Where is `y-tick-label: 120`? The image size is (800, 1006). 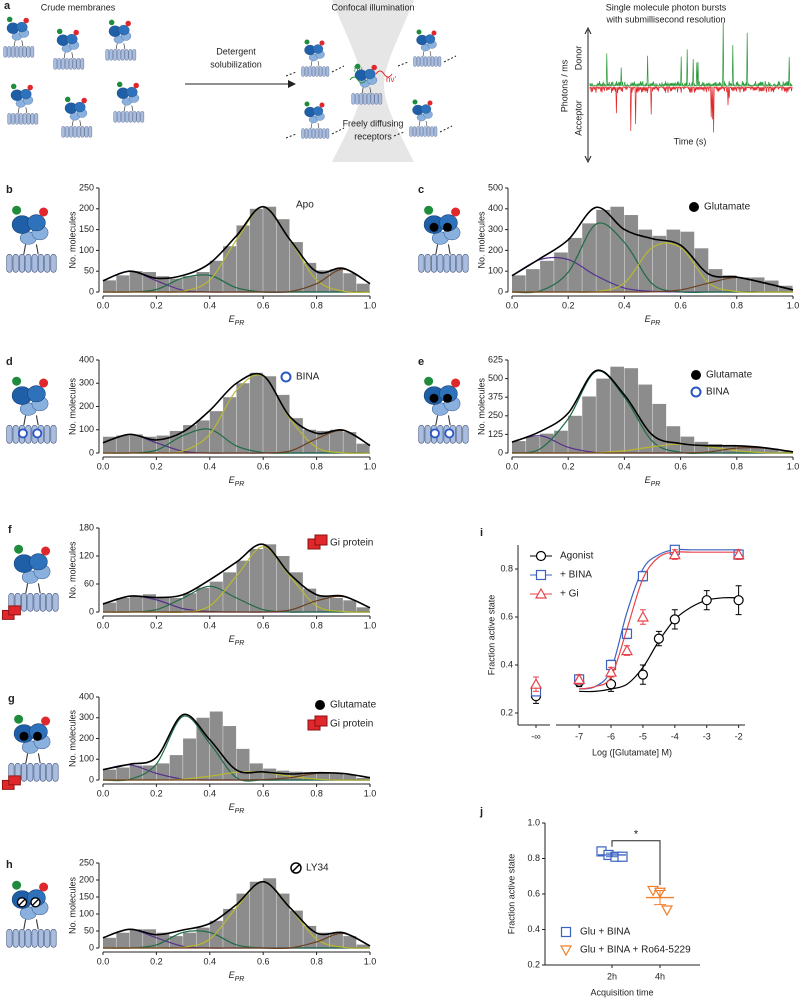
y-tick-label: 120 is located at coordinates (86, 555).